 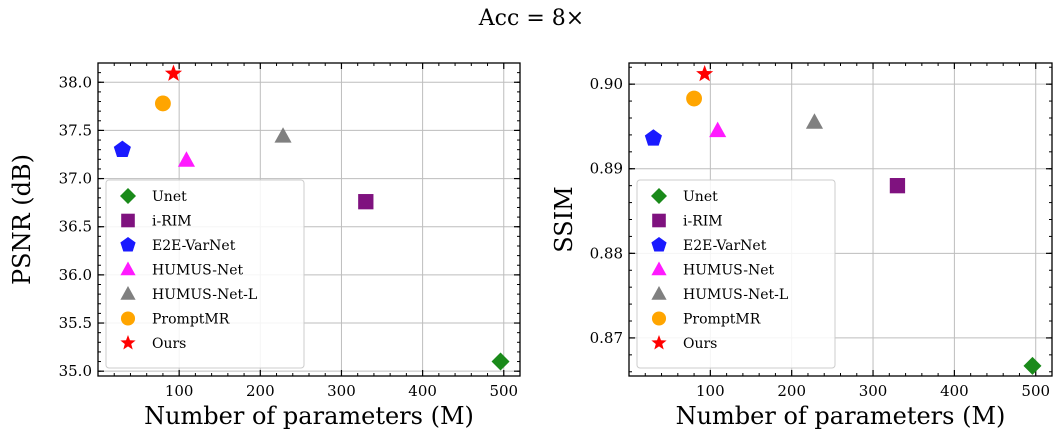 What do you see at coordinates (163, 103) in the screenshot?
I see `psnr-point-promptmr` at bounding box center [163, 103].